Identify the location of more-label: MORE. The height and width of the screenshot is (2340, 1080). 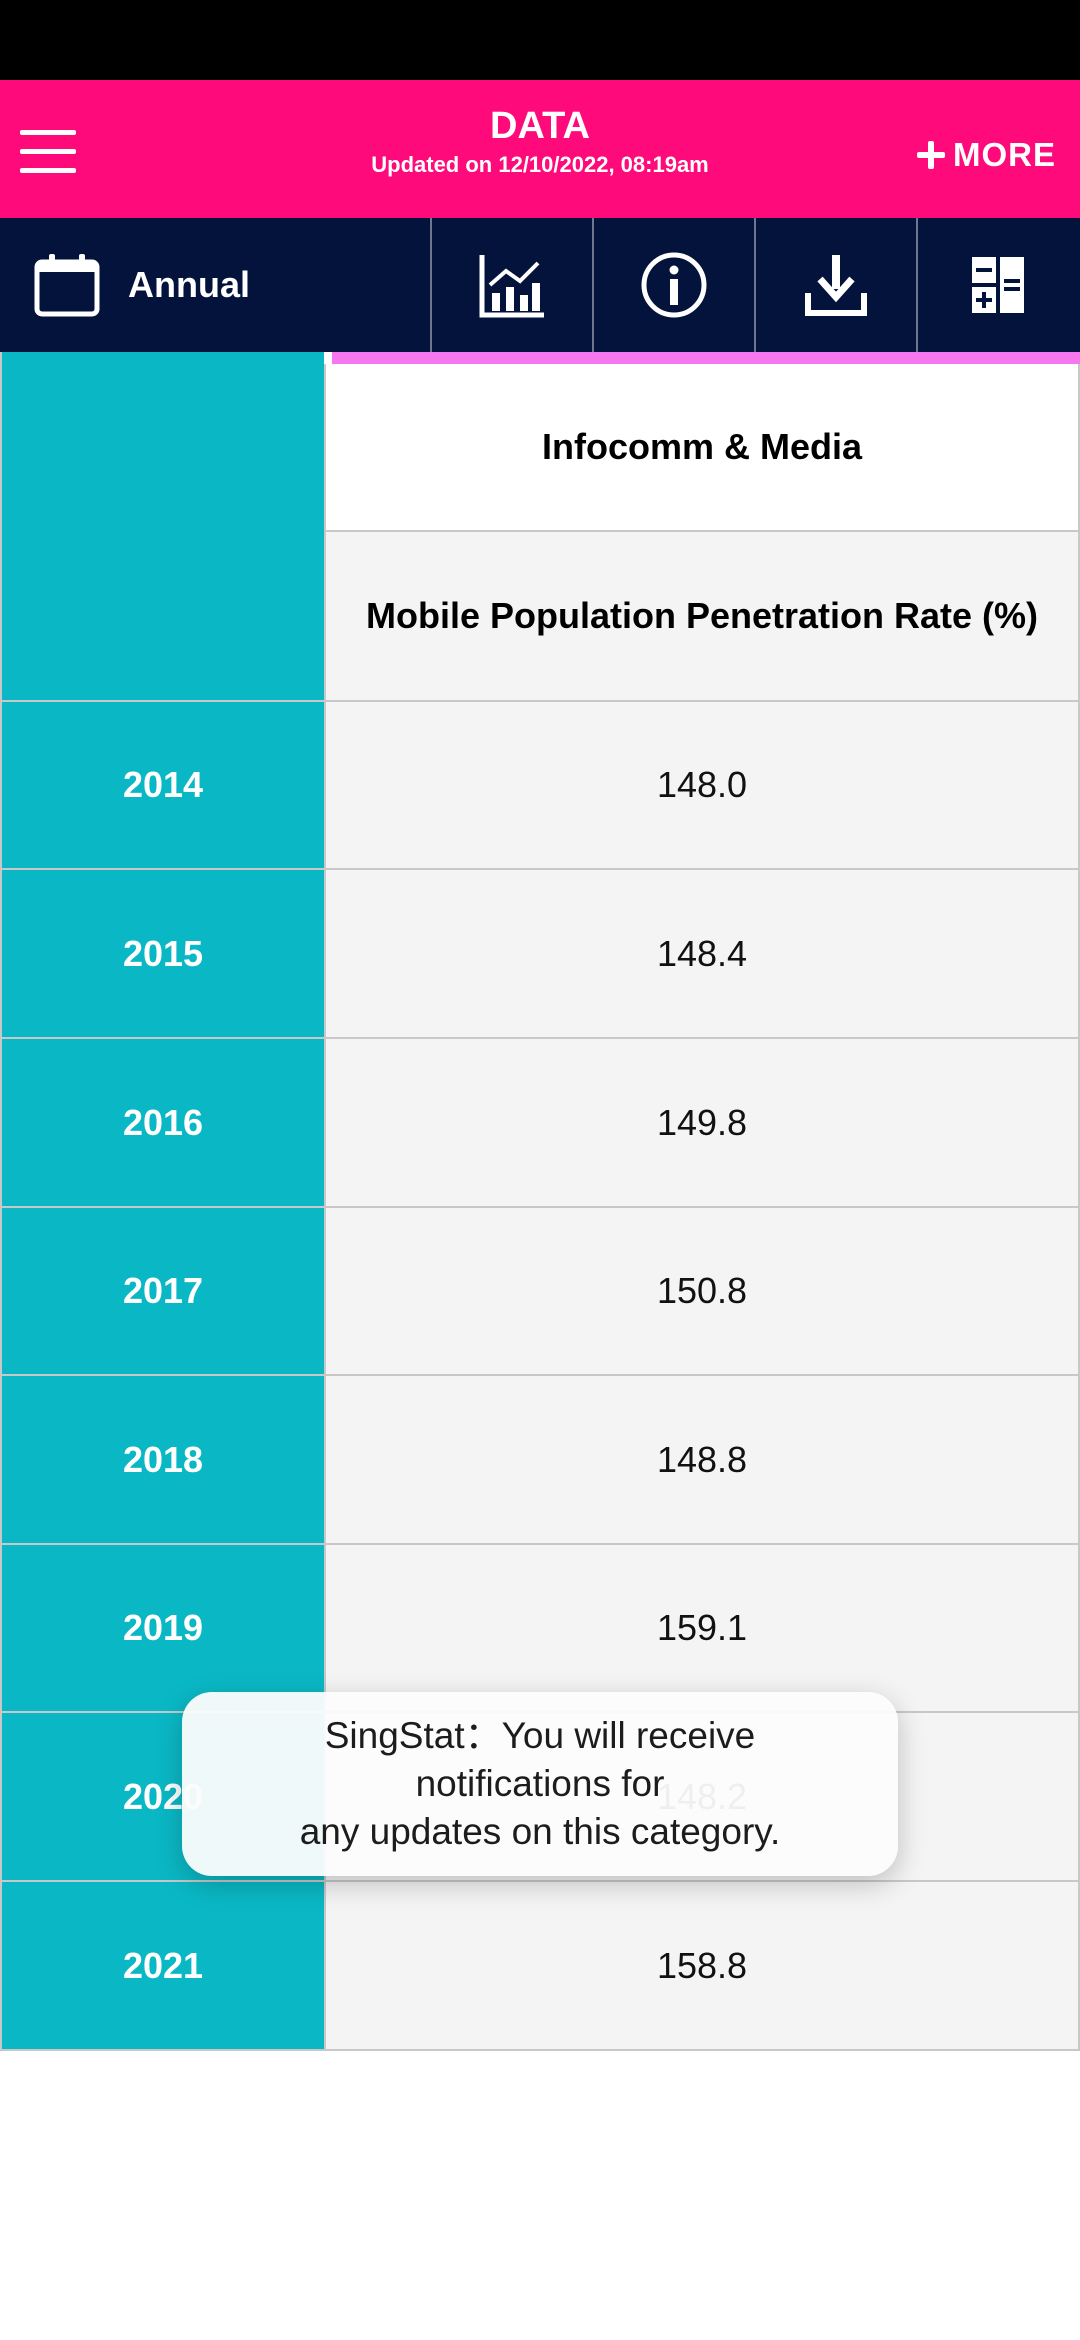
(1004, 154).